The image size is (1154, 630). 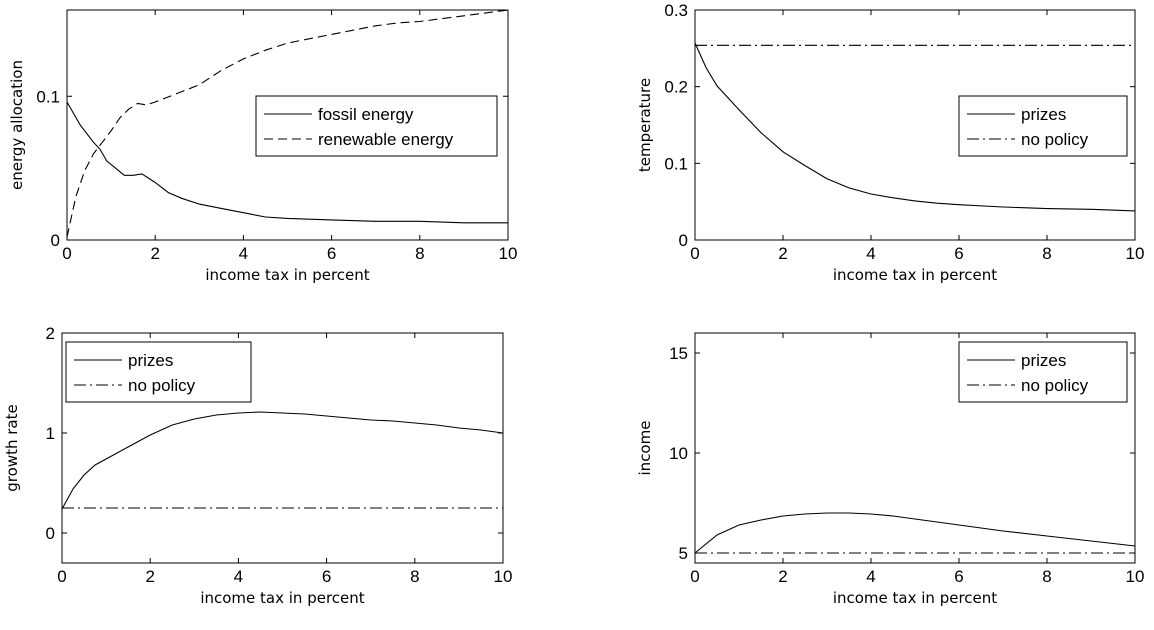 What do you see at coordinates (645, 125) in the screenshot?
I see `y-axis-label: temperature` at bounding box center [645, 125].